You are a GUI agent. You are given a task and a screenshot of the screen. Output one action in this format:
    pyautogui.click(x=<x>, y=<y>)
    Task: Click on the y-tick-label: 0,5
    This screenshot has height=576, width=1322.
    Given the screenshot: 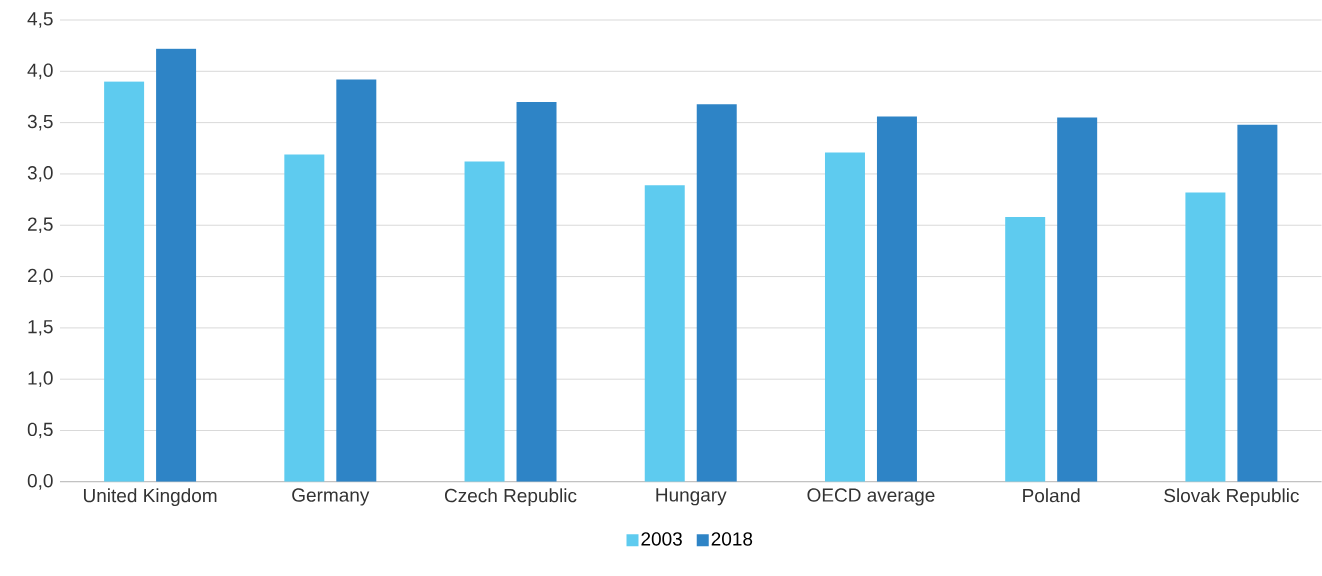 What is the action you would take?
    pyautogui.click(x=40, y=430)
    